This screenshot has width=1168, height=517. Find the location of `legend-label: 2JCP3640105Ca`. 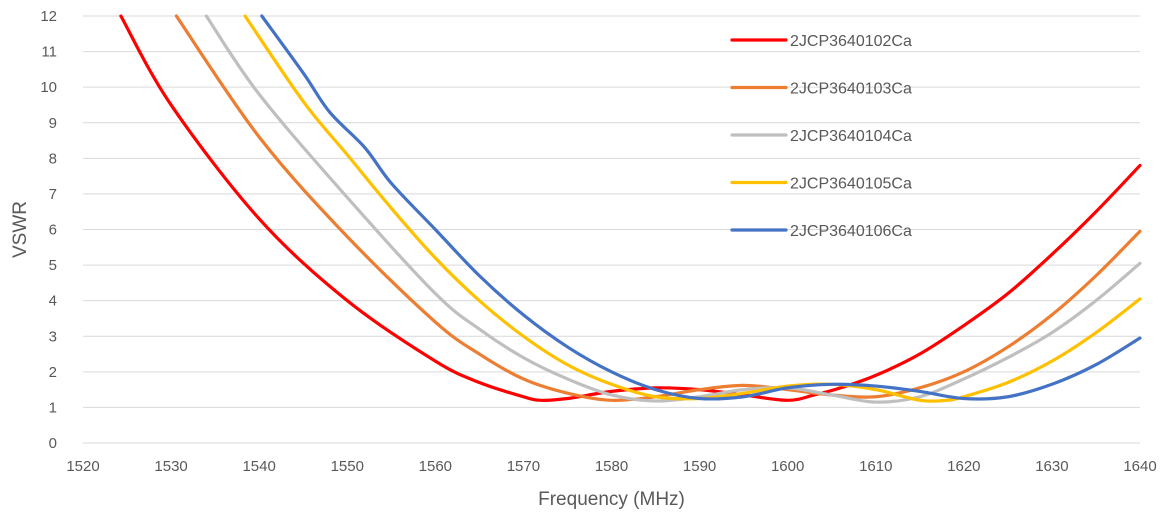

legend-label: 2JCP3640105Ca is located at coordinates (851, 184).